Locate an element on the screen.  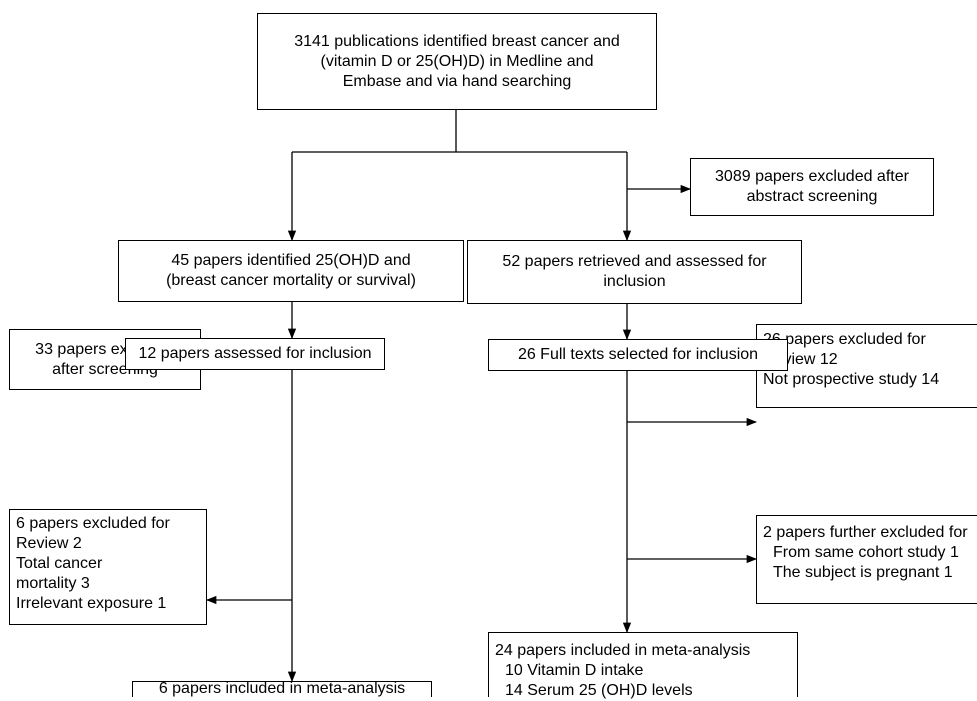
right-full-texts-line-1: 26 Full texts selected for inclusion is located at coordinates (638, 354).